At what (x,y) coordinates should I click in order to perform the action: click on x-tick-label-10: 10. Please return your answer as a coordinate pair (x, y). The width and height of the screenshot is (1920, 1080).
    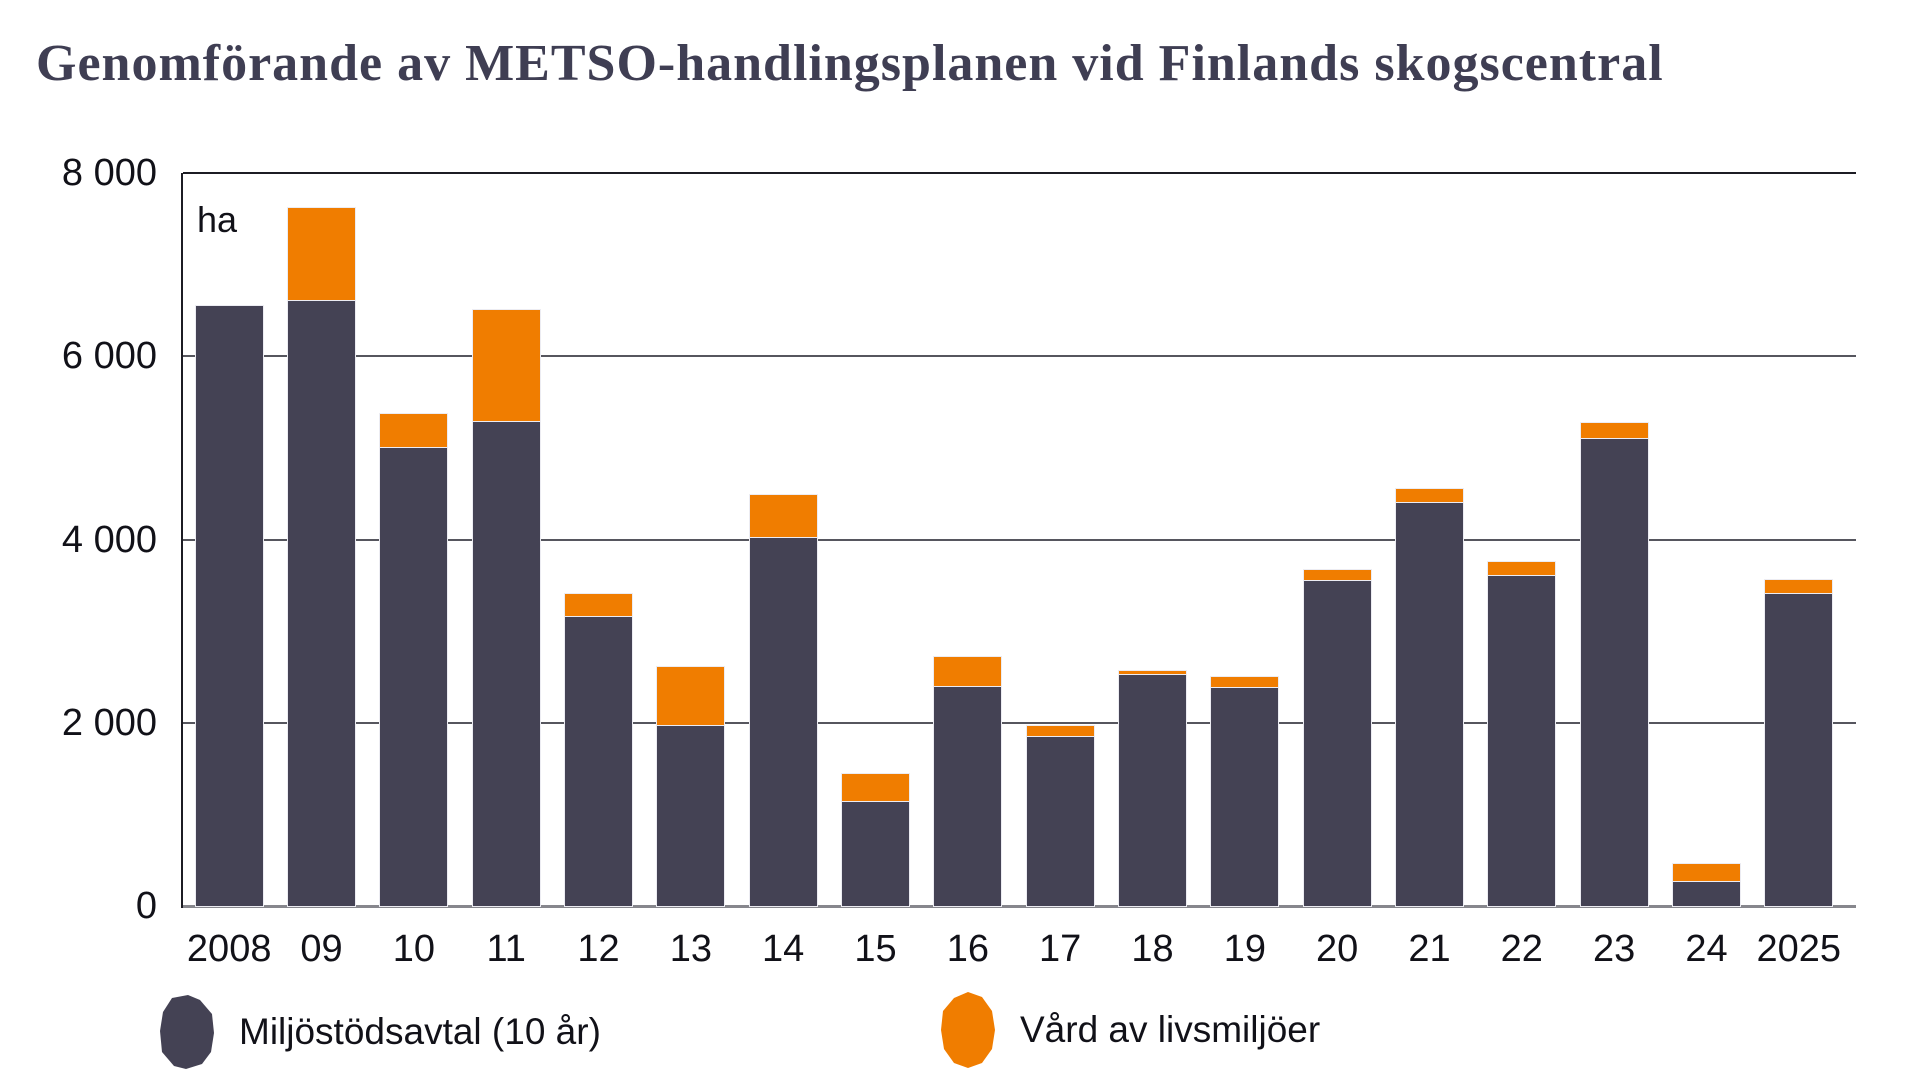
    Looking at the image, I should click on (413, 949).